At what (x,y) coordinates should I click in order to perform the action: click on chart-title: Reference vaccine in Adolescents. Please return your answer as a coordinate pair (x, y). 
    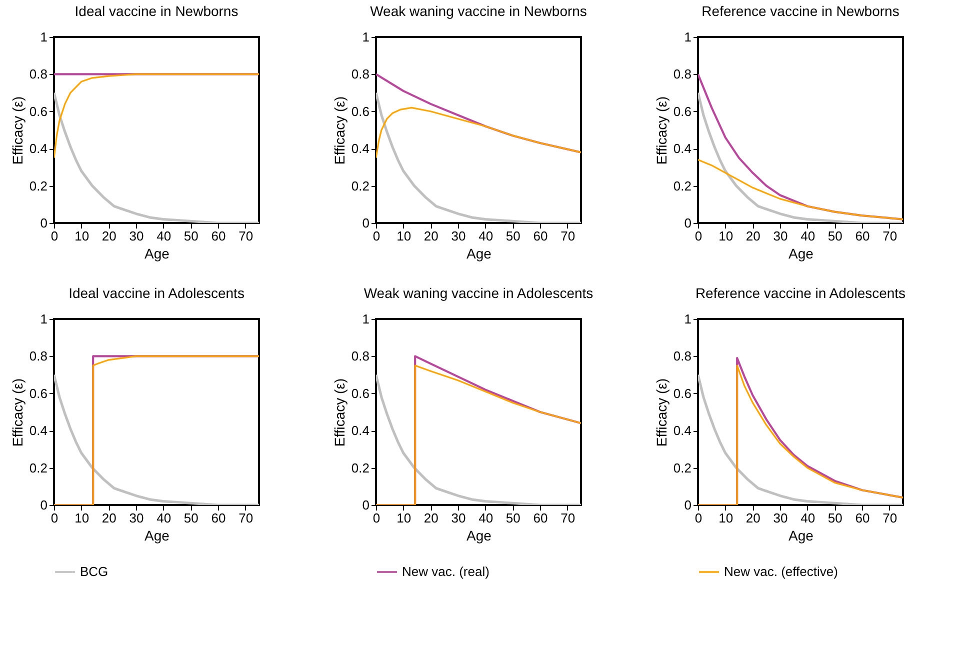
    Looking at the image, I should click on (800, 293).